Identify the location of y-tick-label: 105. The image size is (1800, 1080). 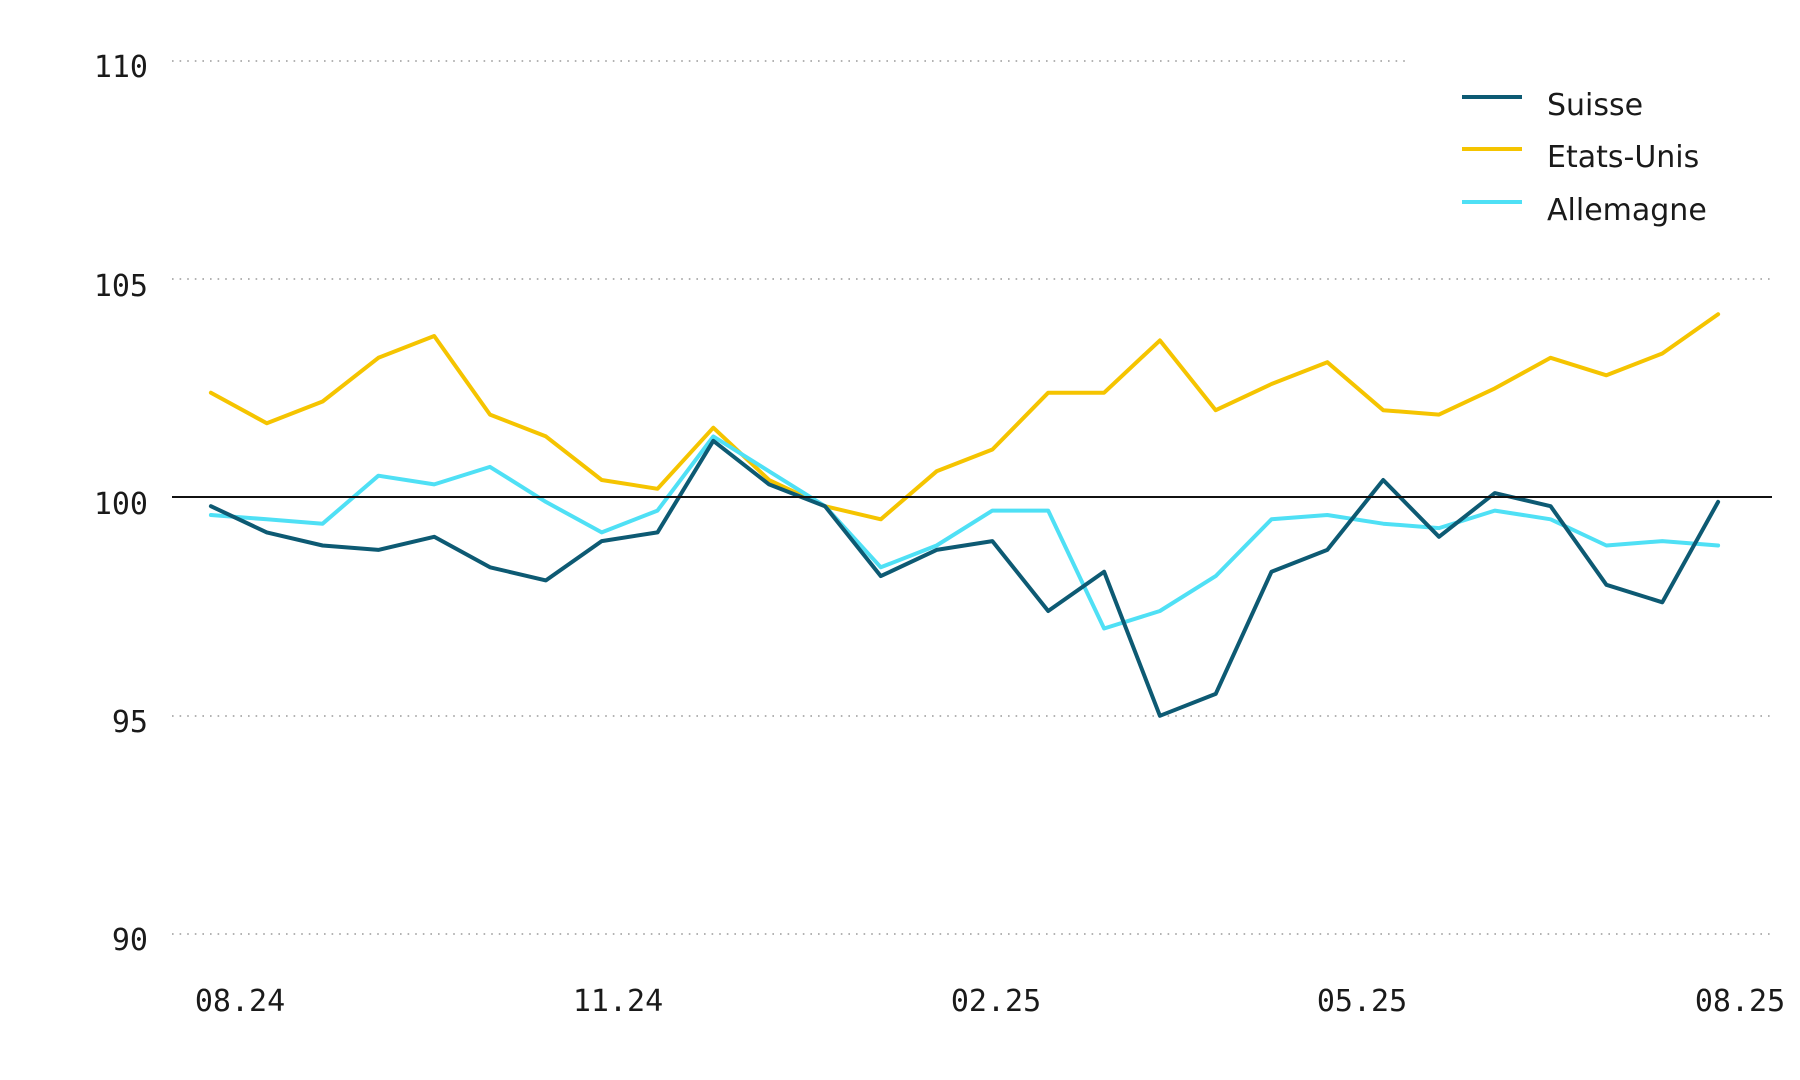
(121, 286).